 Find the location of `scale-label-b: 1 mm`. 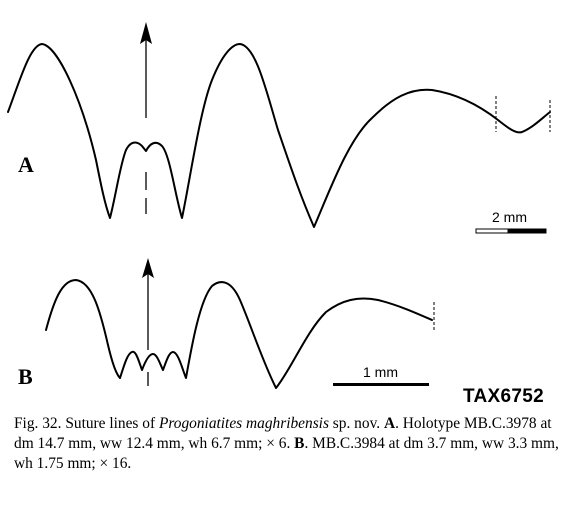

scale-label-b: 1 mm is located at coordinates (380, 372).